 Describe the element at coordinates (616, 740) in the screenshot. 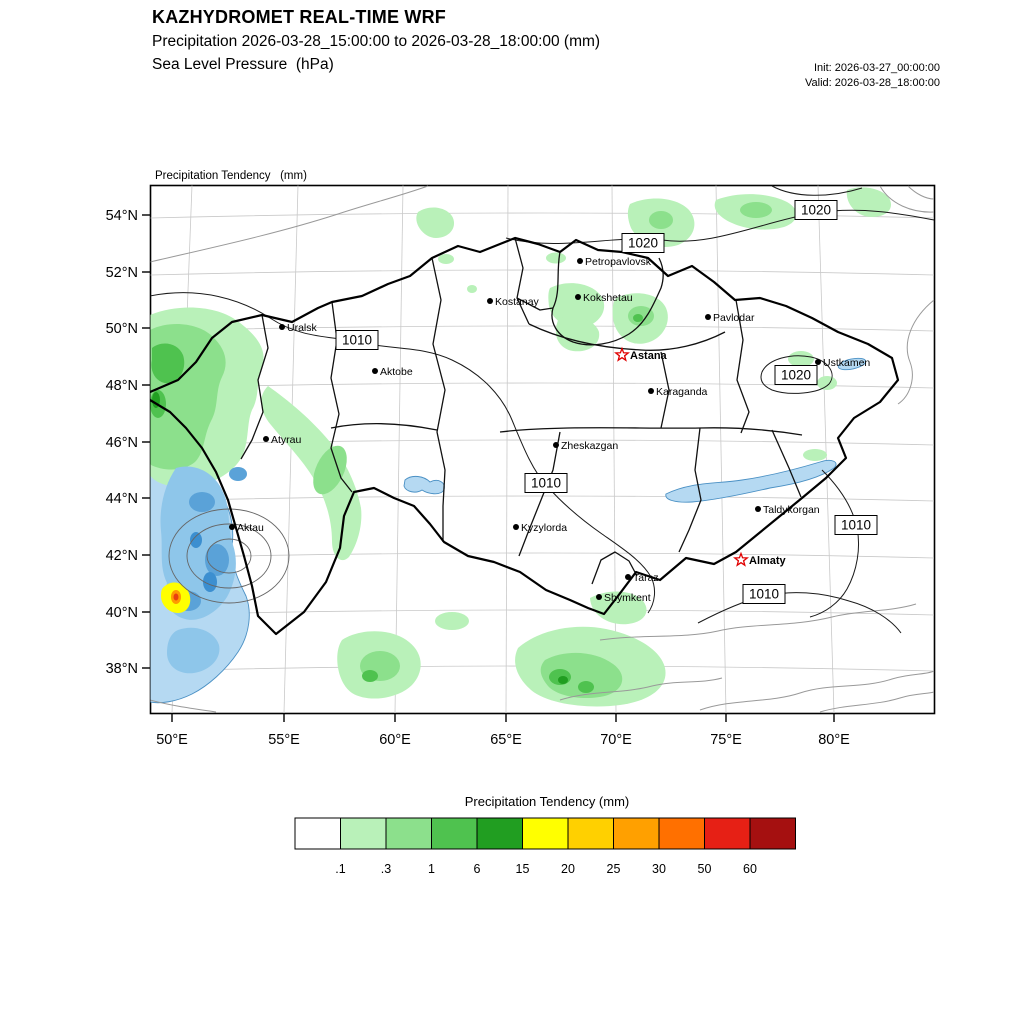

I see `lon-label: 70°E` at that location.